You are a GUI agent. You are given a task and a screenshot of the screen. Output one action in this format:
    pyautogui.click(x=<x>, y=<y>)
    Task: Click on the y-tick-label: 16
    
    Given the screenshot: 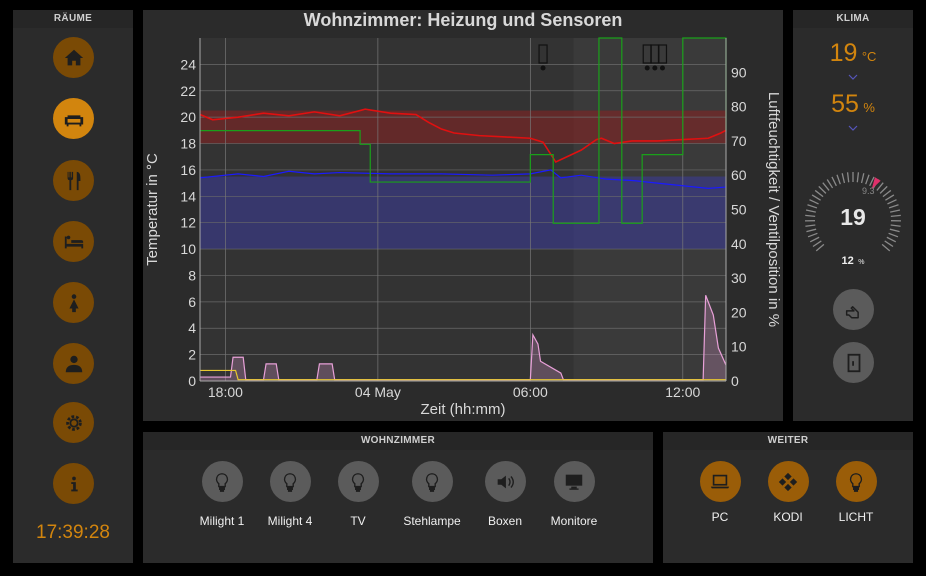 What is the action you would take?
    pyautogui.click(x=188, y=170)
    